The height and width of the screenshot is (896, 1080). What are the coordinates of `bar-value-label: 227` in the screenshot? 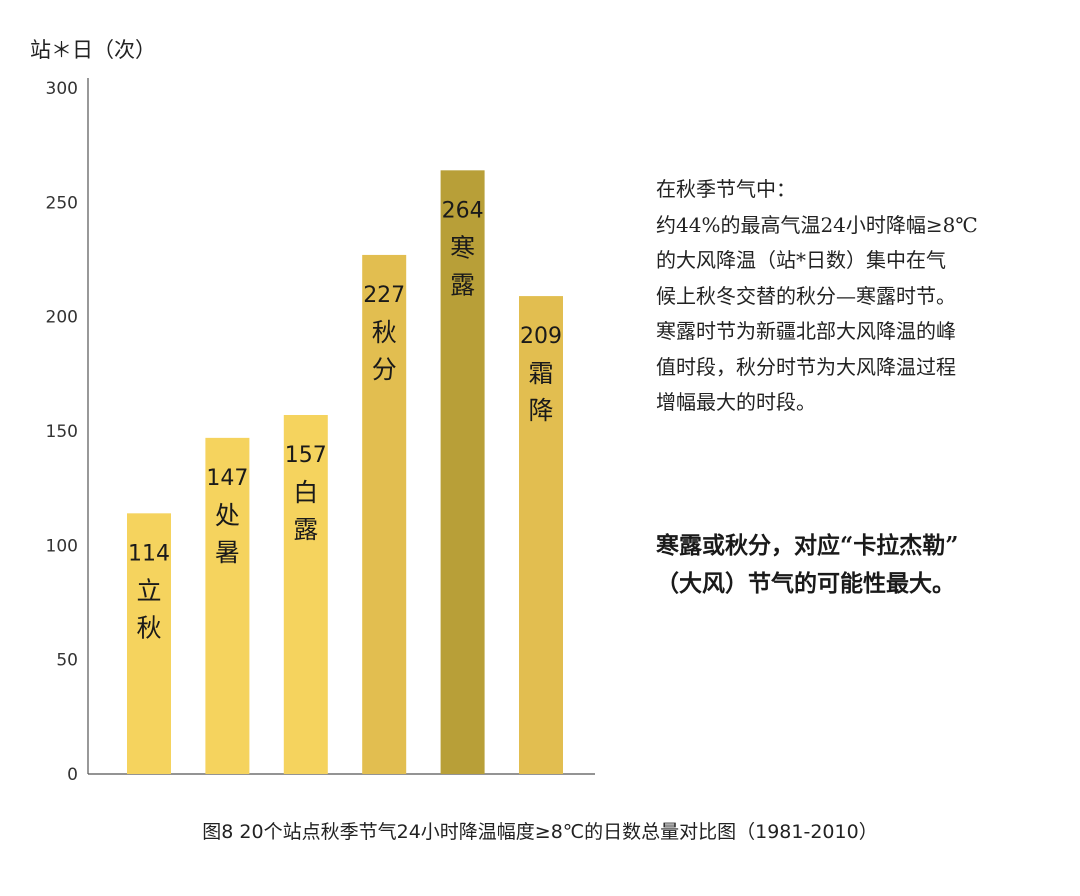 It's located at (384, 295).